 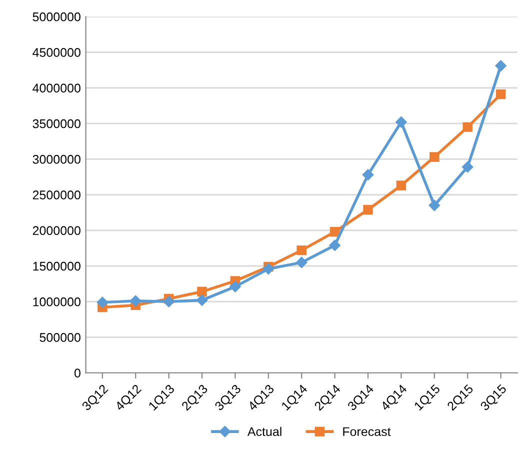 What do you see at coordinates (56, 301) in the screenshot?
I see `y-tick-label: 1000000` at bounding box center [56, 301].